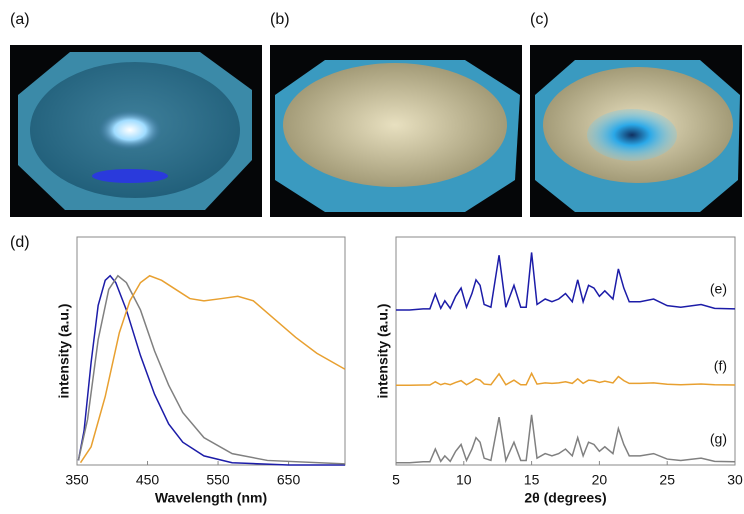 The image size is (744, 514). Describe the element at coordinates (20, 19) in the screenshot. I see `panel-label: (a)` at that location.